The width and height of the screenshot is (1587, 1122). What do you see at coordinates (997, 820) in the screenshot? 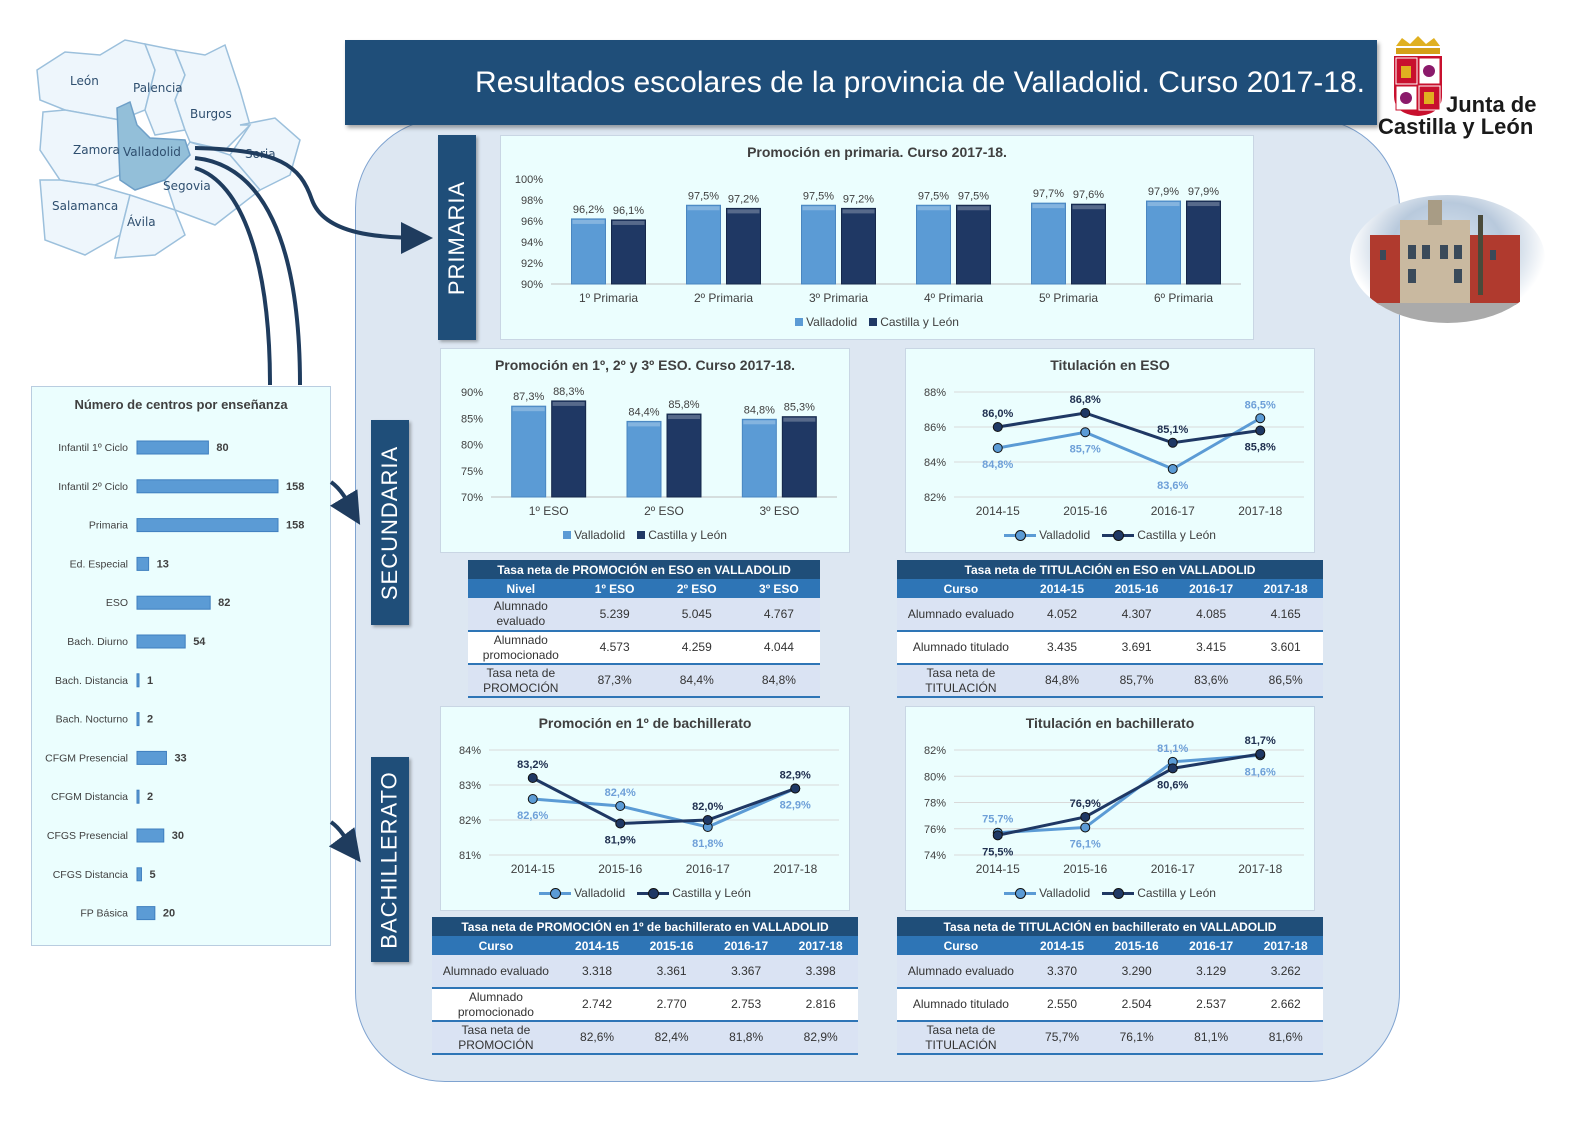
I see `data-label: 75,7%` at bounding box center [997, 820].